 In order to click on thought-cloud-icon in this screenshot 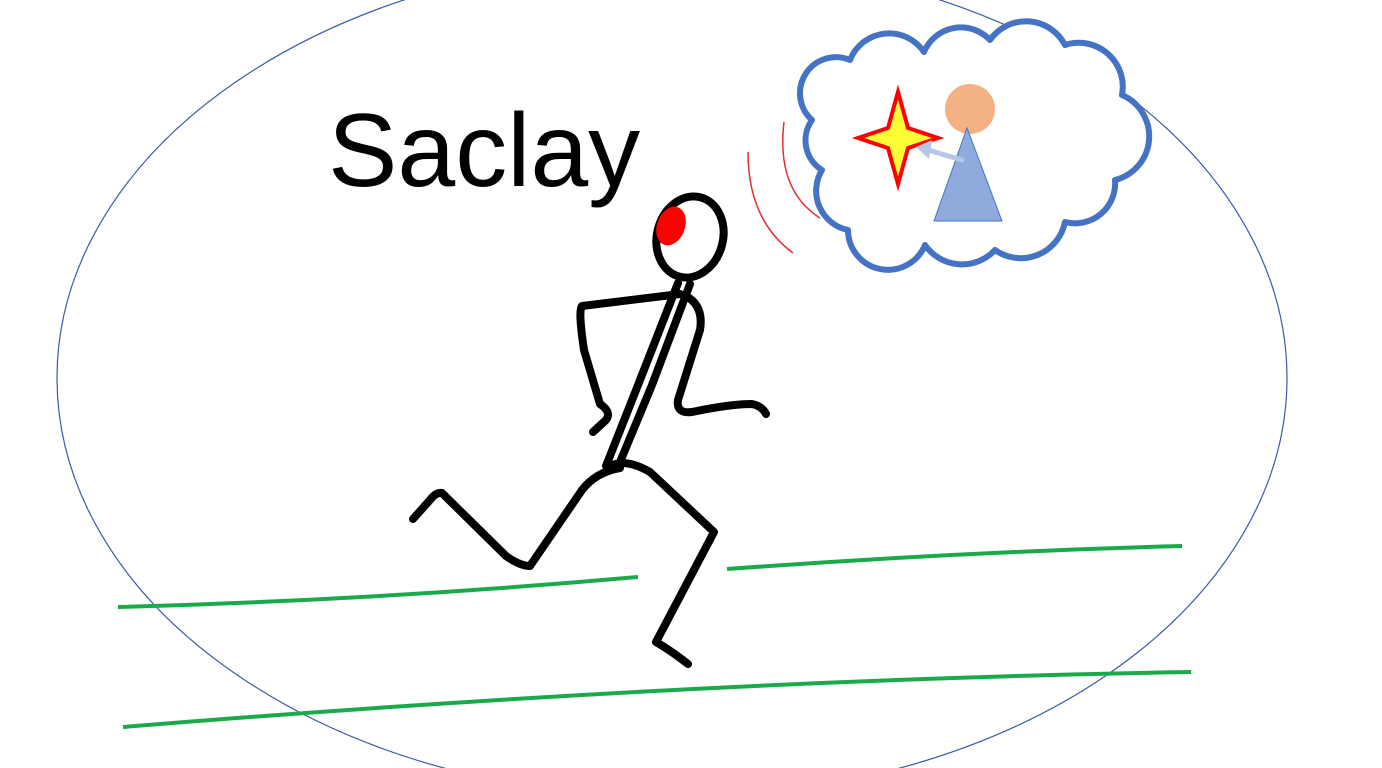, I will do `click(975, 145)`.